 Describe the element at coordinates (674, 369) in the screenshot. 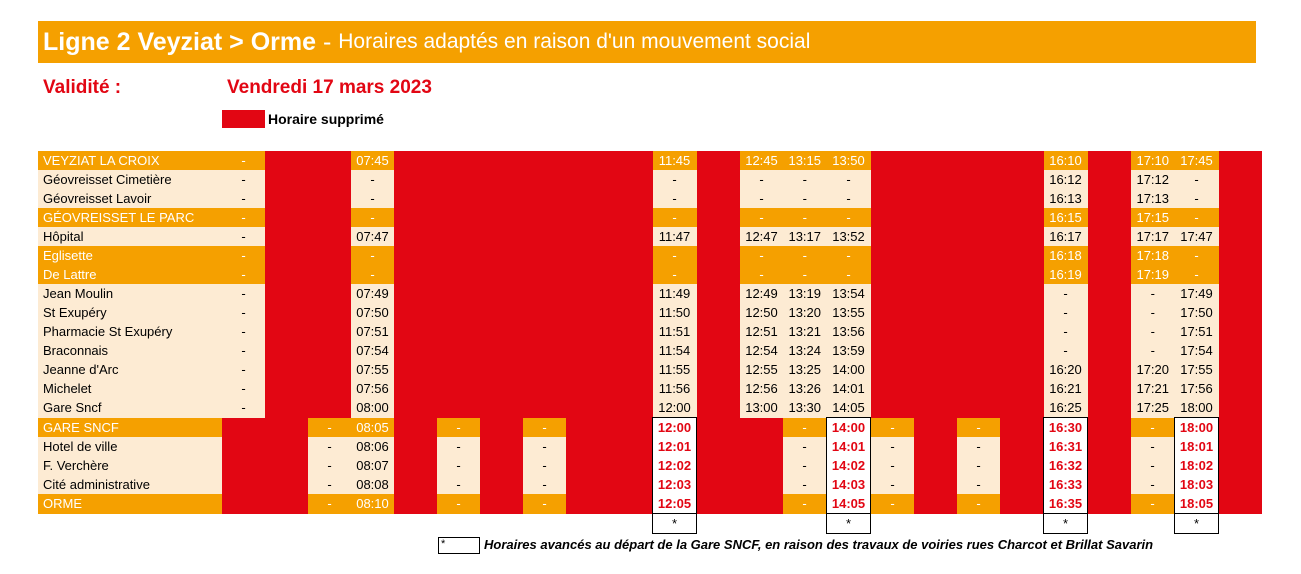

I see `time-cell: 11:55` at that location.